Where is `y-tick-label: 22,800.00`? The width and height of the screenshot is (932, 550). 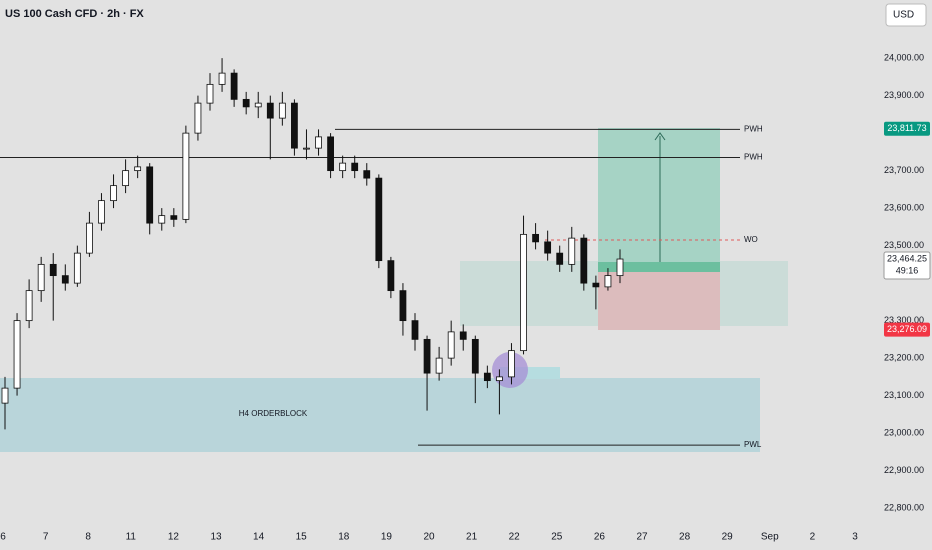 y-tick-label: 22,800.00 is located at coordinates (904, 508).